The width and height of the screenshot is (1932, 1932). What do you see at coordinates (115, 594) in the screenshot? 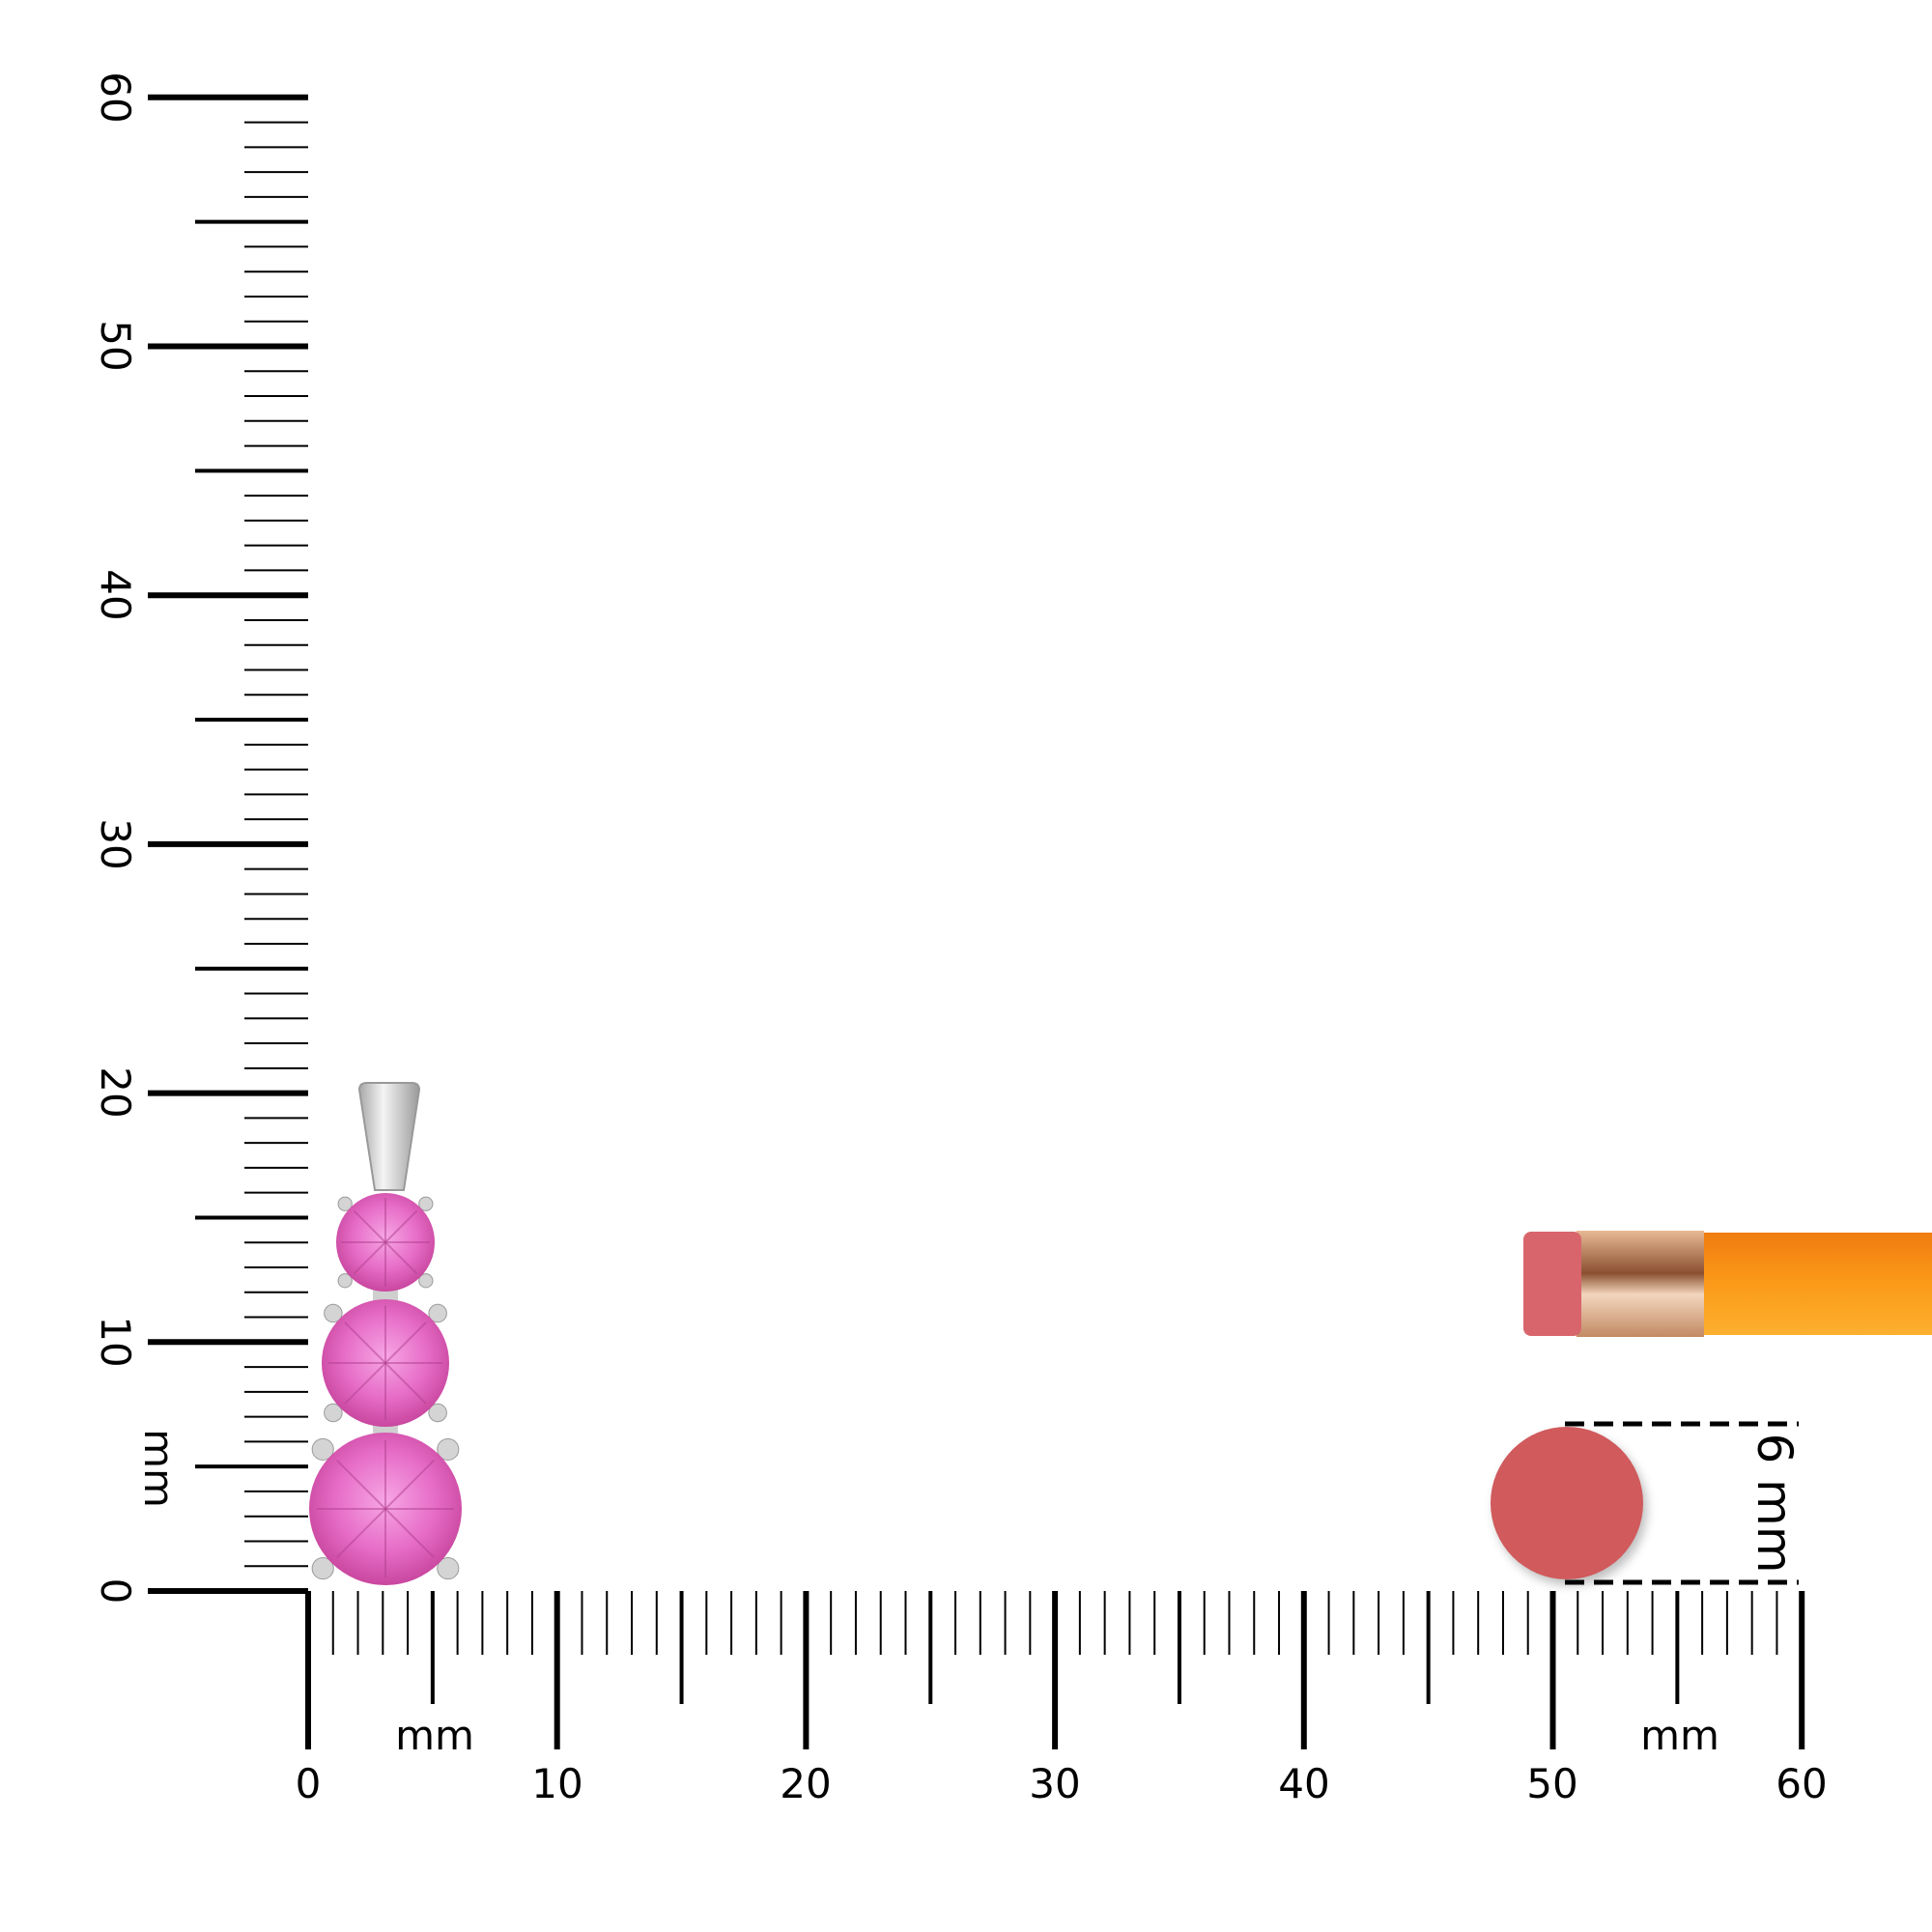
I see `vertical-label-40: 40` at bounding box center [115, 594].